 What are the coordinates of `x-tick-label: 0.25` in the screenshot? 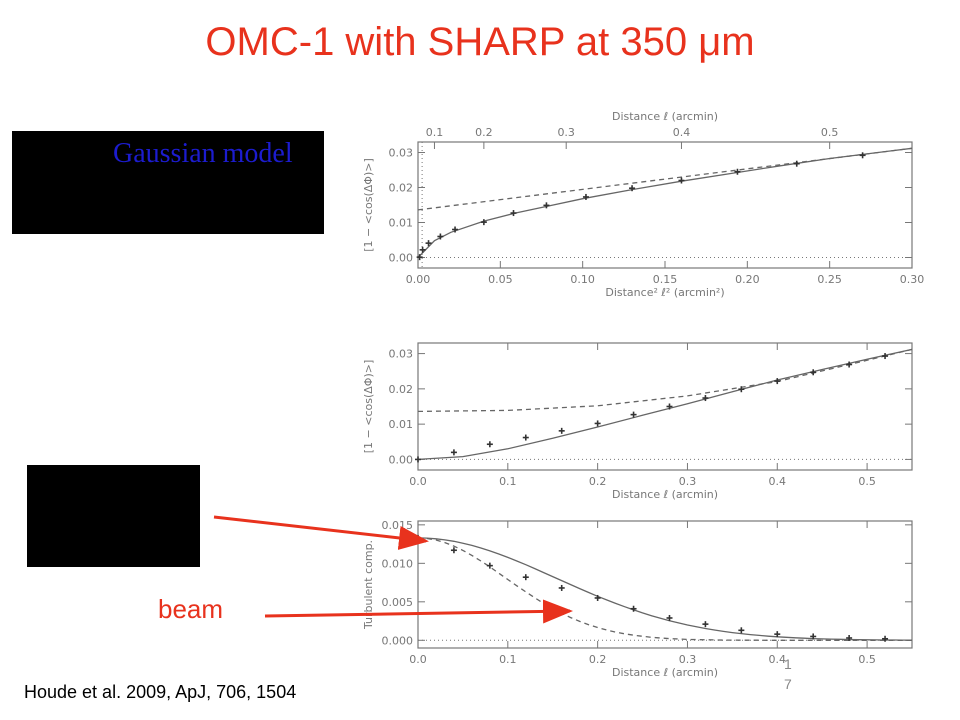 It's located at (829, 279).